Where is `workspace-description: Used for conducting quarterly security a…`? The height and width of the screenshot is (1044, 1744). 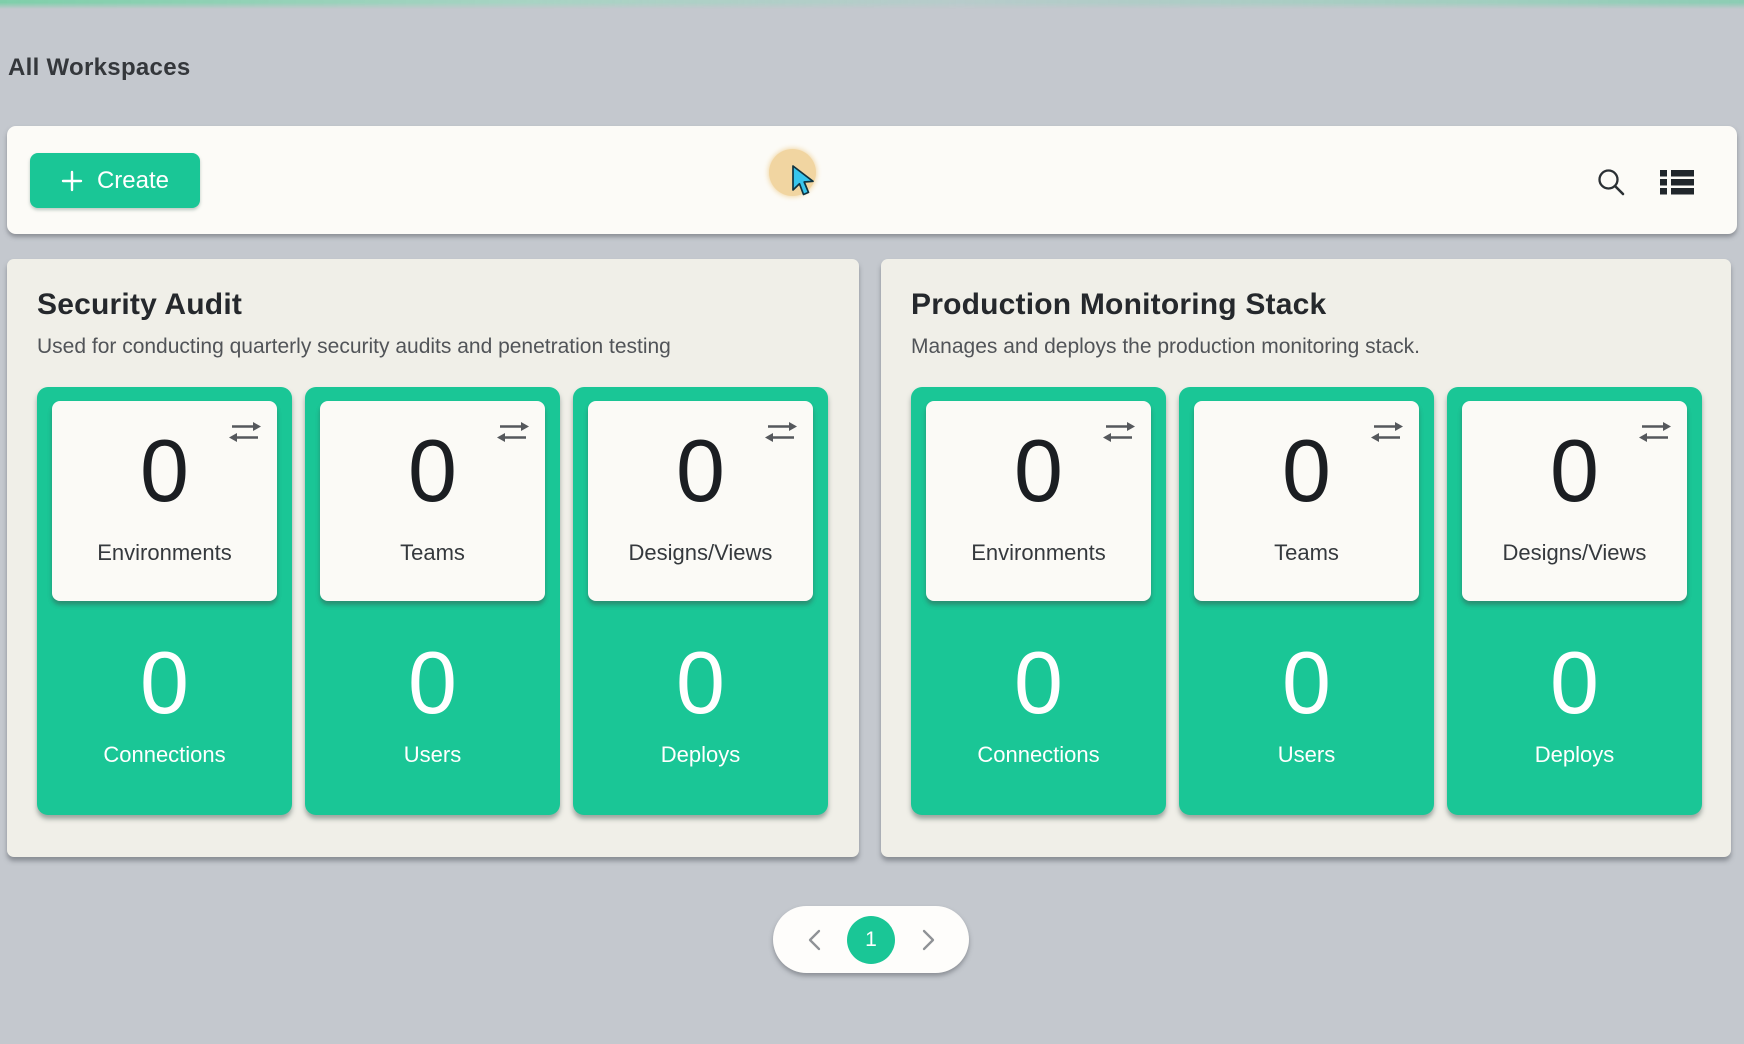
workspace-description: Used for conducting quarterly security a… is located at coordinates (354, 346).